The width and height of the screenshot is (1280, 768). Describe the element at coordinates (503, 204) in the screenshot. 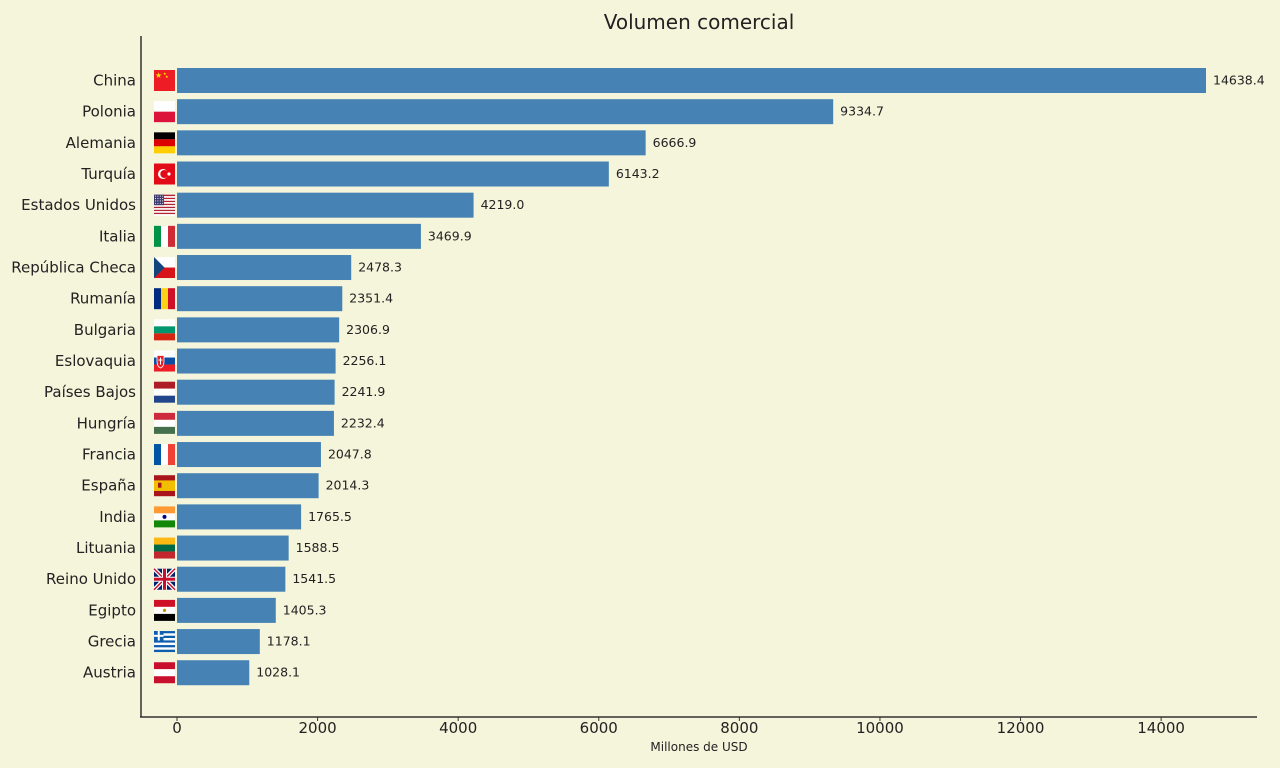

I see `value-label: 4219.0` at that location.